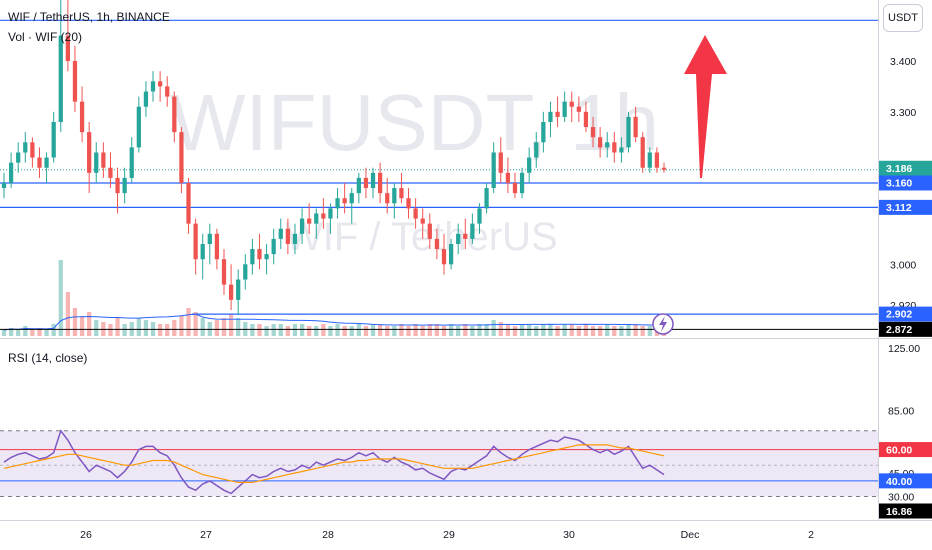  I want to click on up-arrow-annotation, so click(705, 106).